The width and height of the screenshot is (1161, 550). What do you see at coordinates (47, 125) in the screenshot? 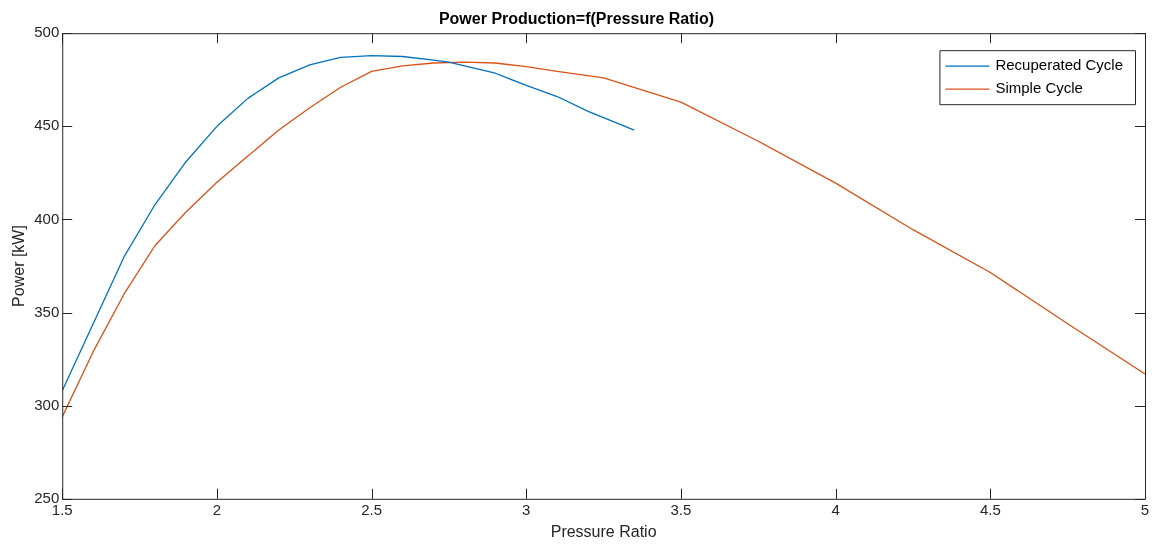
I see `y-tick-label: 450` at bounding box center [47, 125].